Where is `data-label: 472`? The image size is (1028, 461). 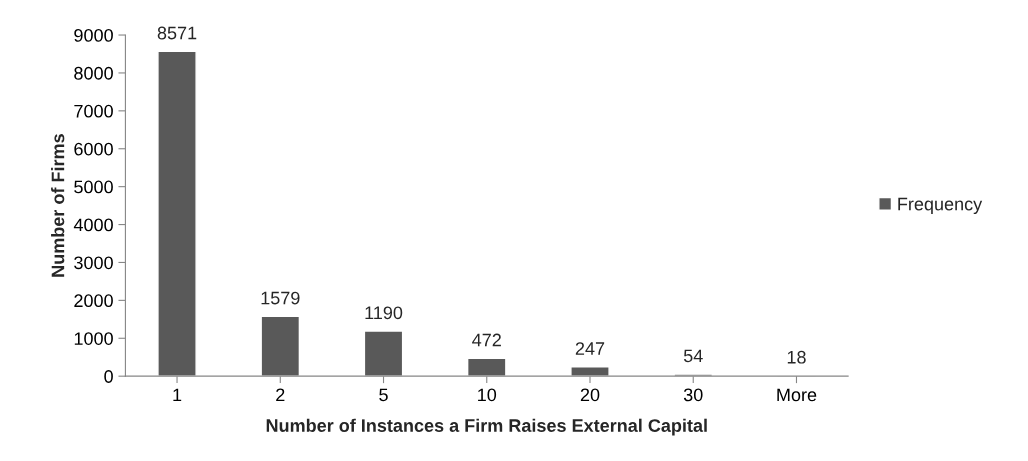 data-label: 472 is located at coordinates (486, 340).